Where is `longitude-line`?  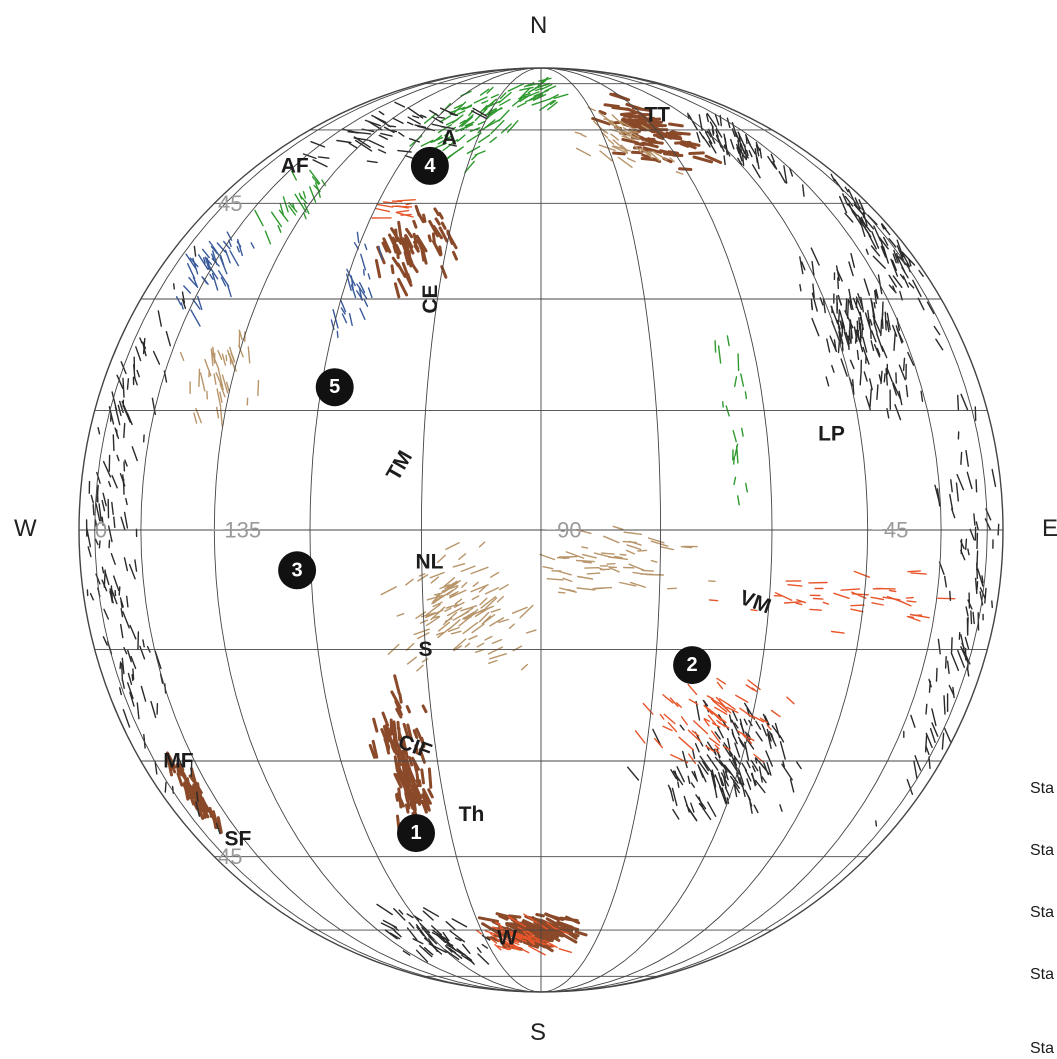
longitude-line is located at coordinates (481, 530).